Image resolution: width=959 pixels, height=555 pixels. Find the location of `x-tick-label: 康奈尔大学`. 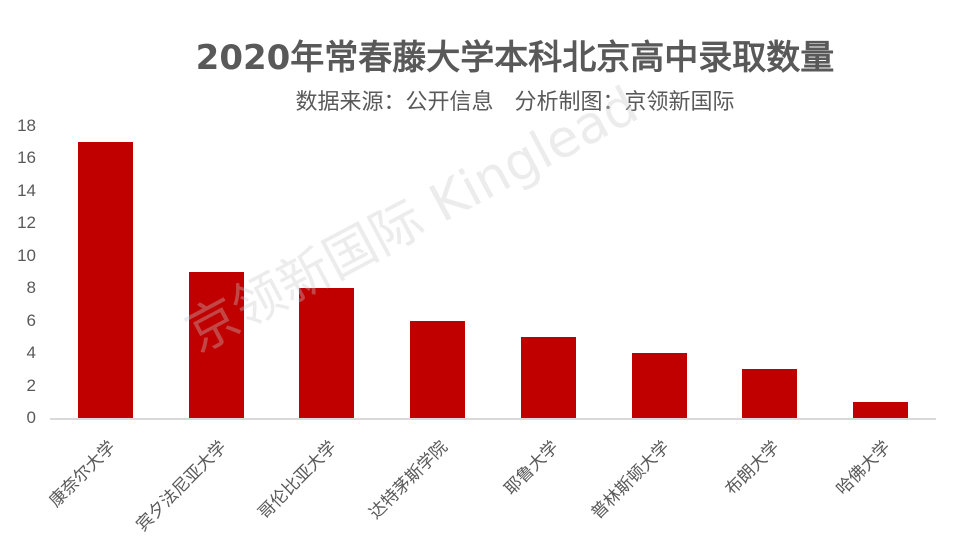

x-tick-label: 康奈尔大学 is located at coordinates (82, 474).